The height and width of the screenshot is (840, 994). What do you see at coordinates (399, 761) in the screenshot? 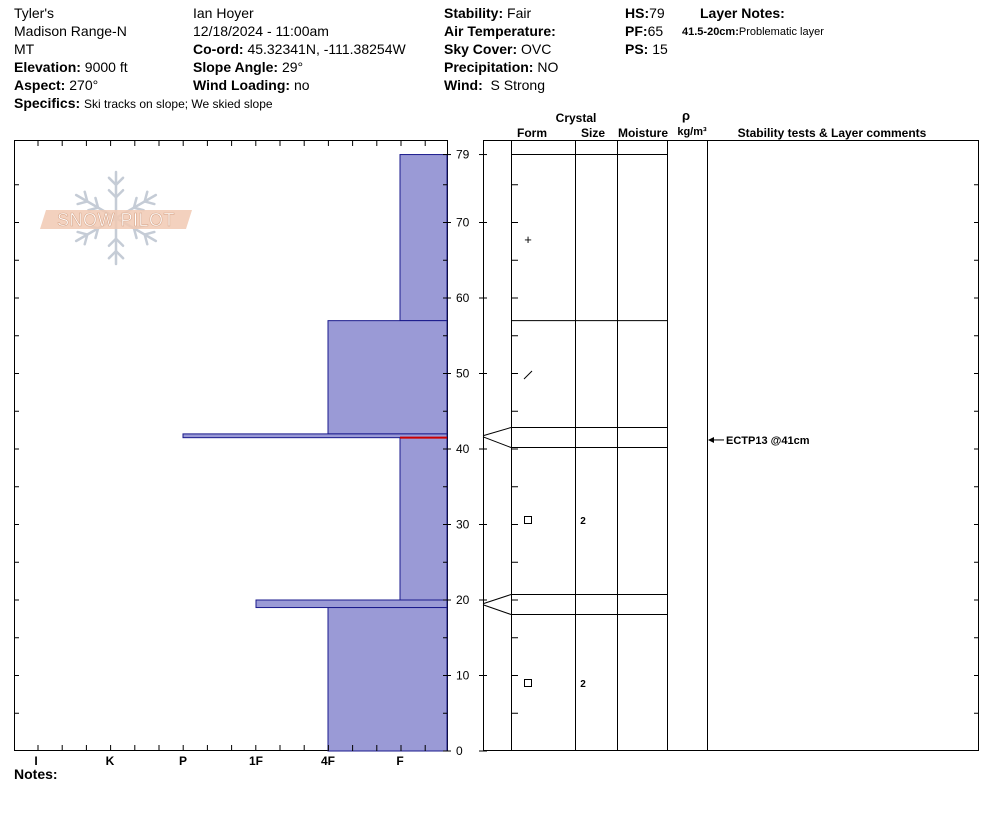
I see `x-tick-label: F` at bounding box center [399, 761].